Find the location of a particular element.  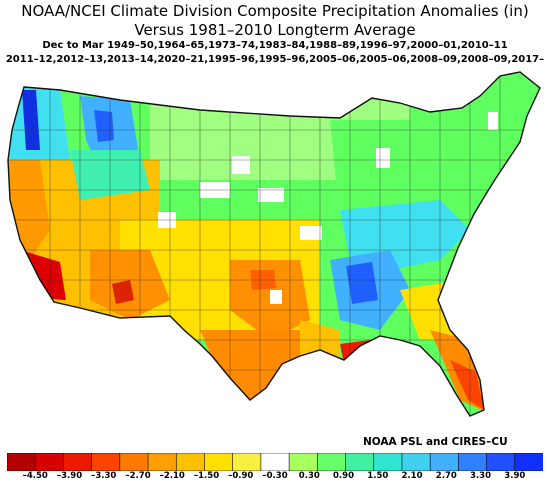

legend-tick-label: 3.30 is located at coordinates (480, 476).